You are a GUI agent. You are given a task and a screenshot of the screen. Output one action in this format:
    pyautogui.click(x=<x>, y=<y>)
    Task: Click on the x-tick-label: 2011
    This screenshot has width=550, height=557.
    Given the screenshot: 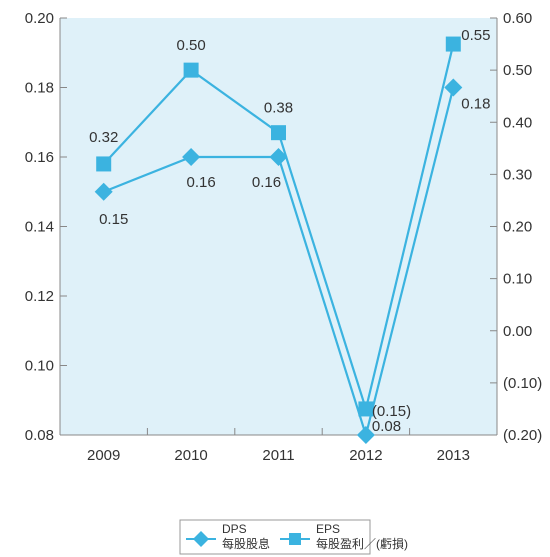 What is the action you would take?
    pyautogui.click(x=278, y=455)
    